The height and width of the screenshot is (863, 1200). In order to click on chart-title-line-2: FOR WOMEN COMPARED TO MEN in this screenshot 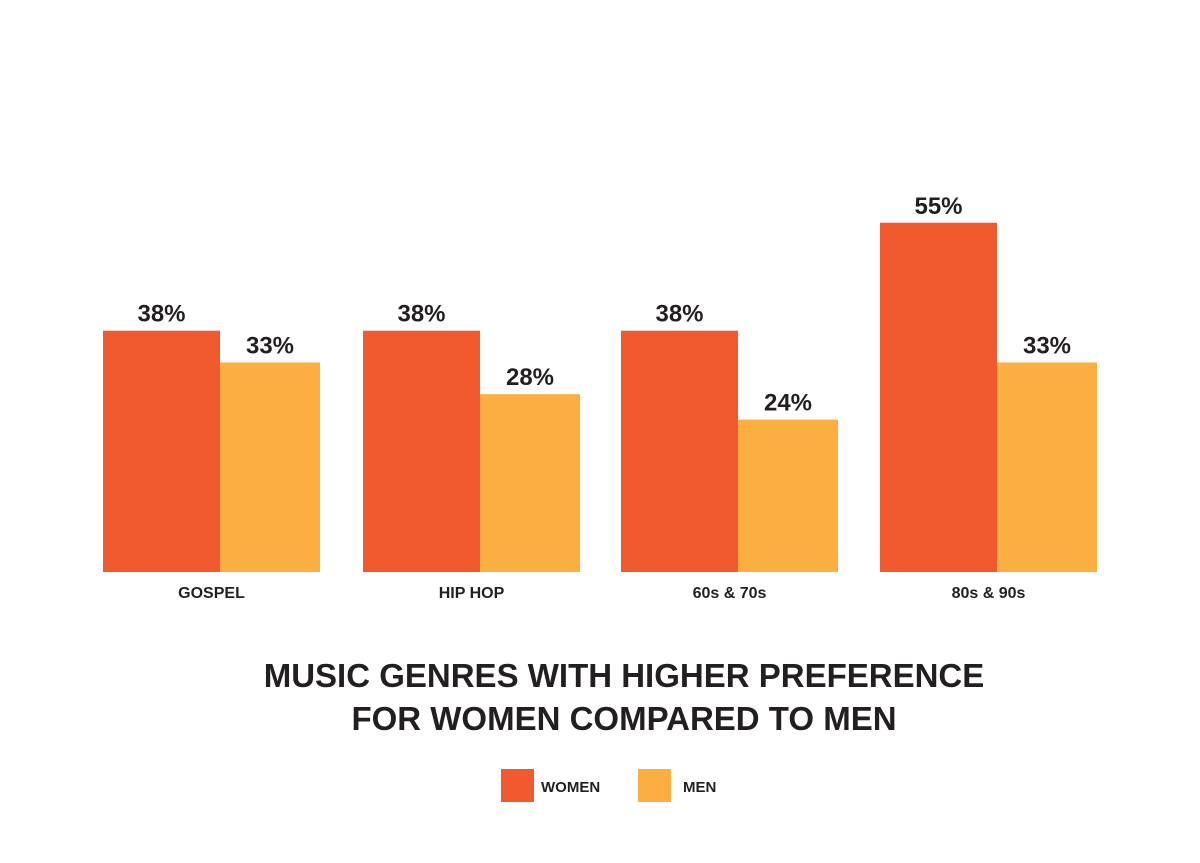, I will do `click(623, 718)`.